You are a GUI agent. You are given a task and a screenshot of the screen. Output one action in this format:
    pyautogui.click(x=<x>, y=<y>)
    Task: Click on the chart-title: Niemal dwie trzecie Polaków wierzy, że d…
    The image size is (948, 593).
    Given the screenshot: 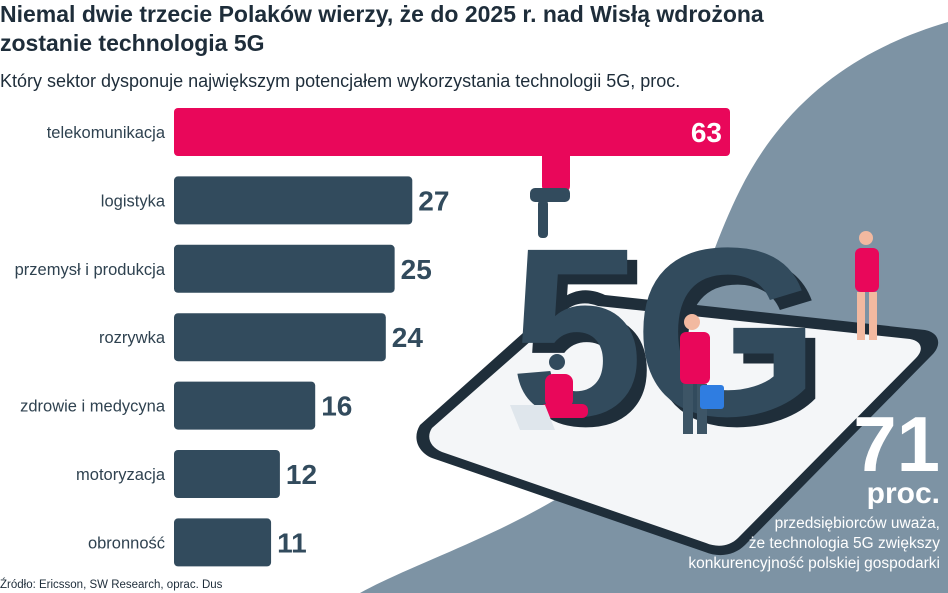 What is the action you would take?
    pyautogui.click(x=400, y=29)
    